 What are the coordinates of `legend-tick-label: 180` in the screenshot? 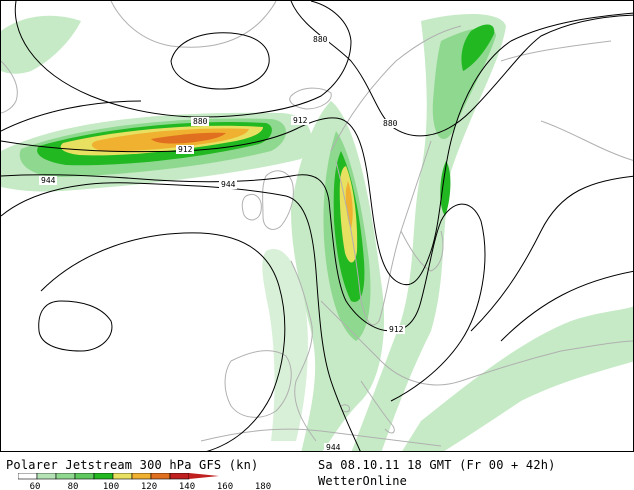 It's located at (263, 486).